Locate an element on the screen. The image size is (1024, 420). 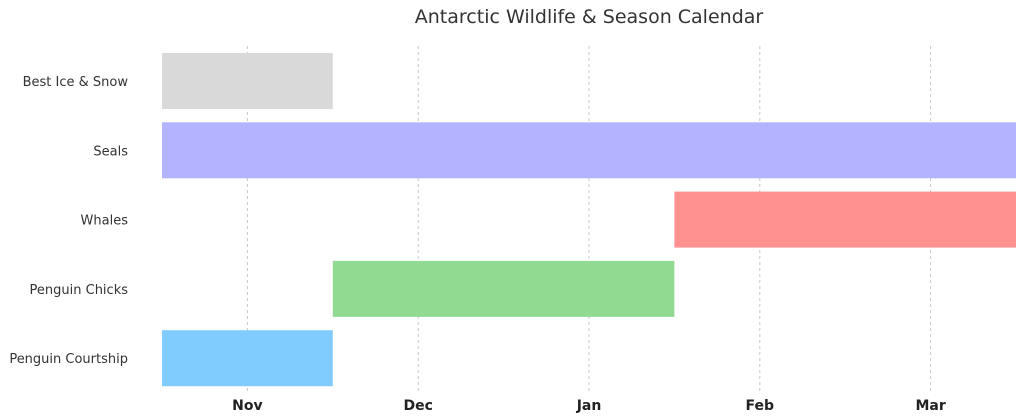
x-tick-label: Jan is located at coordinates (589, 406).